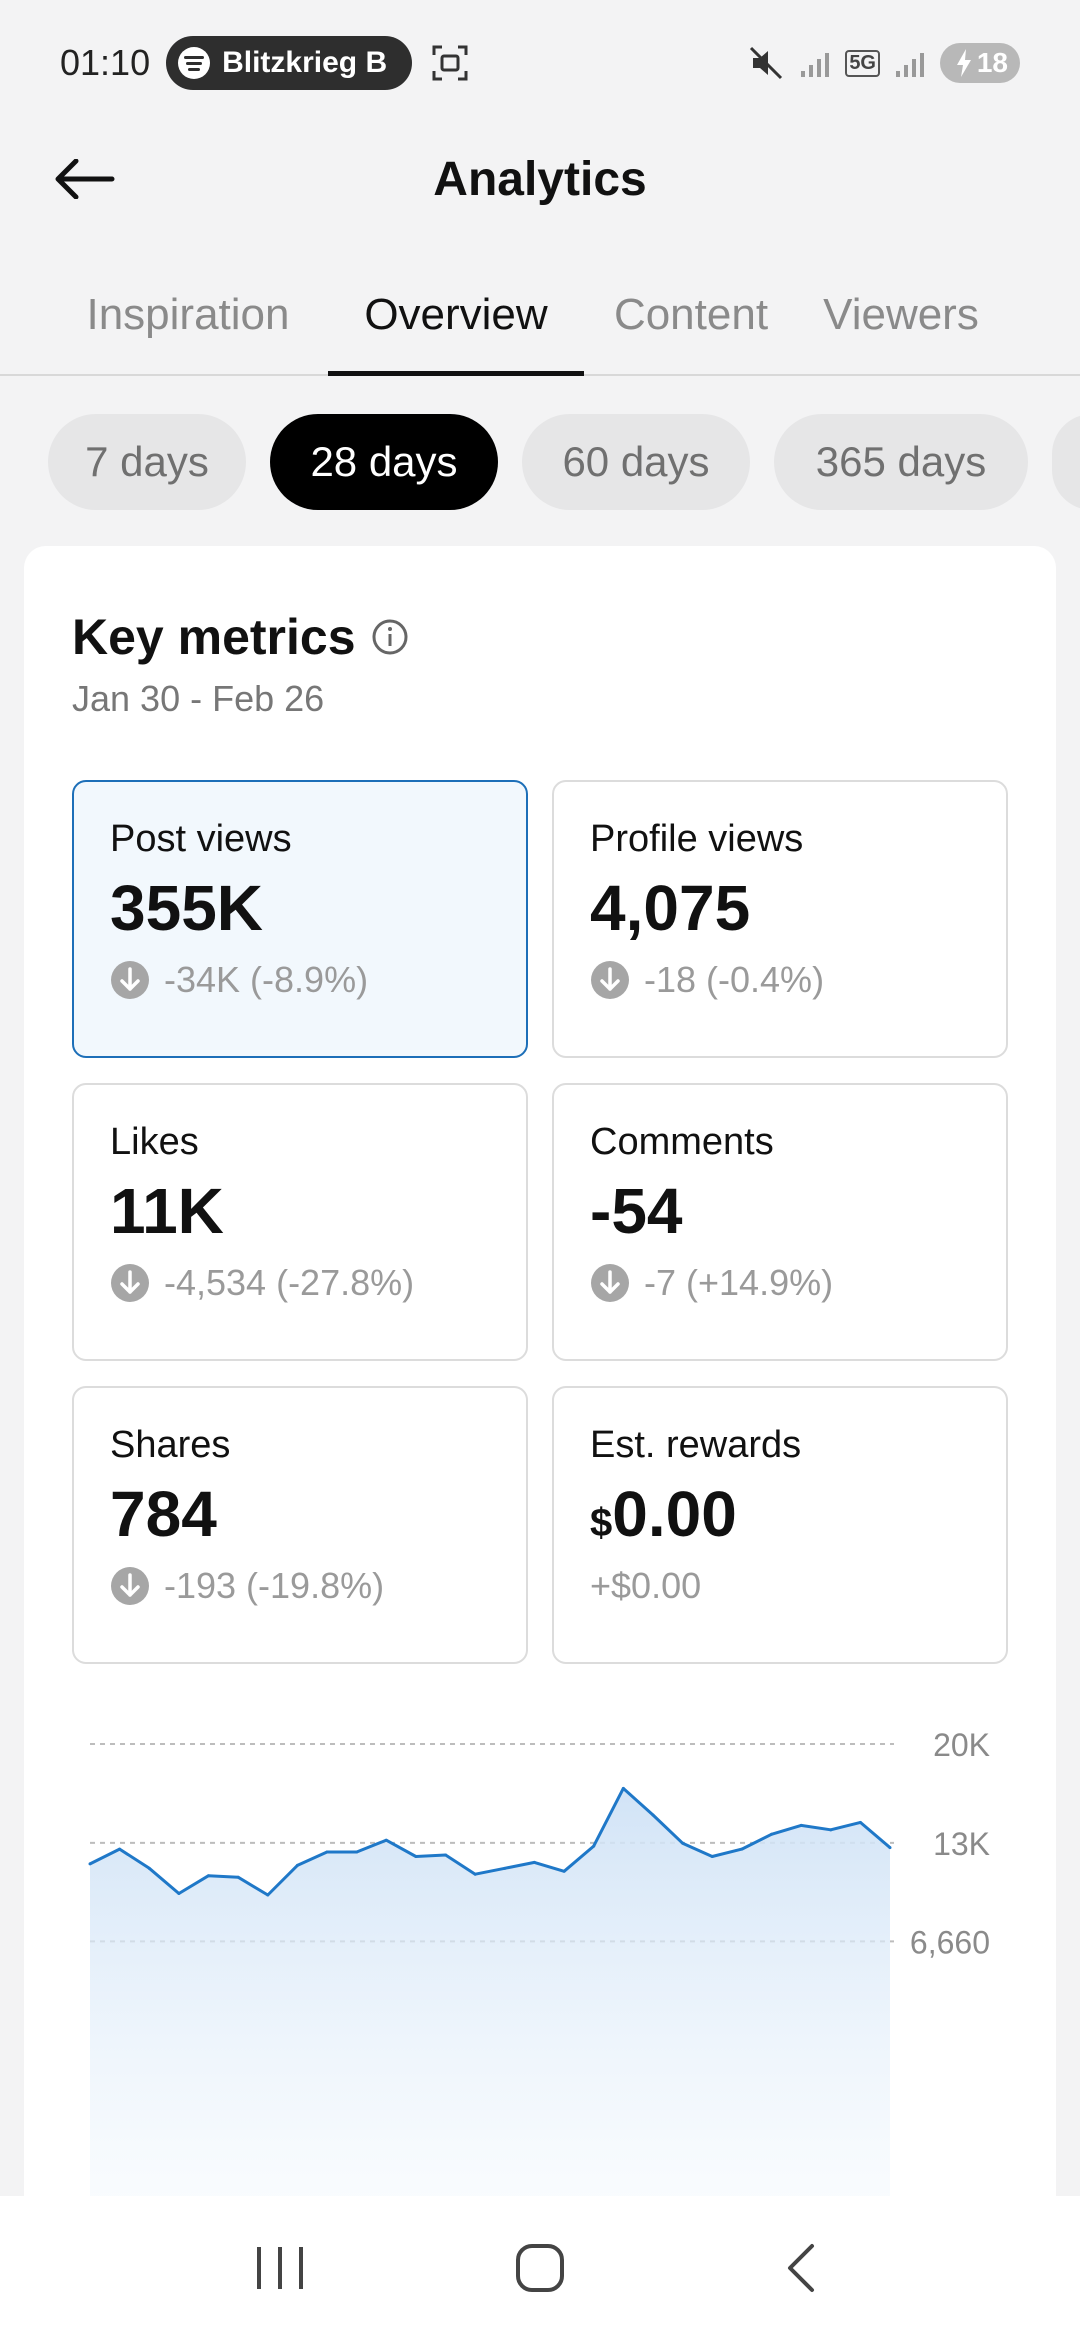 The width and height of the screenshot is (1080, 2340). What do you see at coordinates (636, 1211) in the screenshot?
I see `metric-value: -54` at bounding box center [636, 1211].